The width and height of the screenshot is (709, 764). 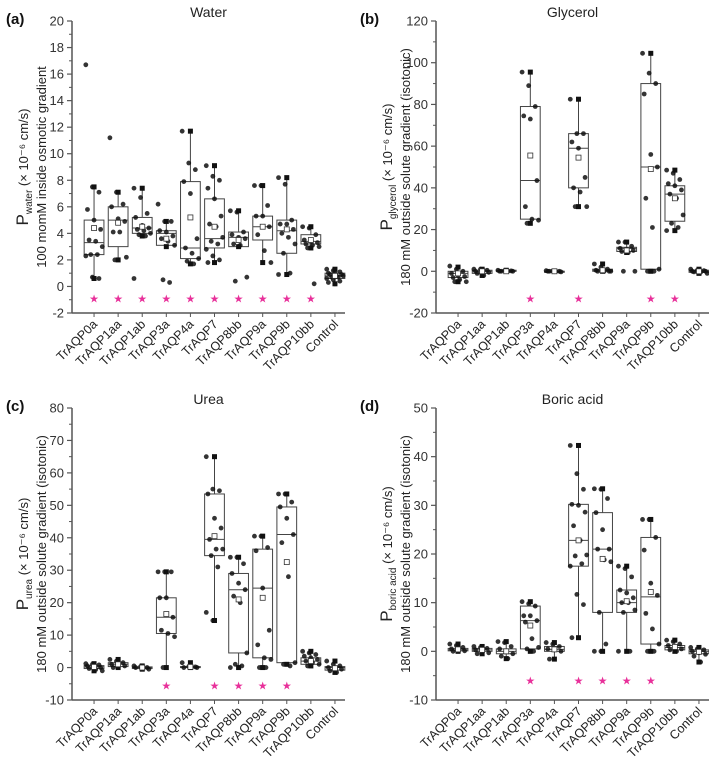 I want to click on chart-title: Boric acid, so click(x=572, y=399).